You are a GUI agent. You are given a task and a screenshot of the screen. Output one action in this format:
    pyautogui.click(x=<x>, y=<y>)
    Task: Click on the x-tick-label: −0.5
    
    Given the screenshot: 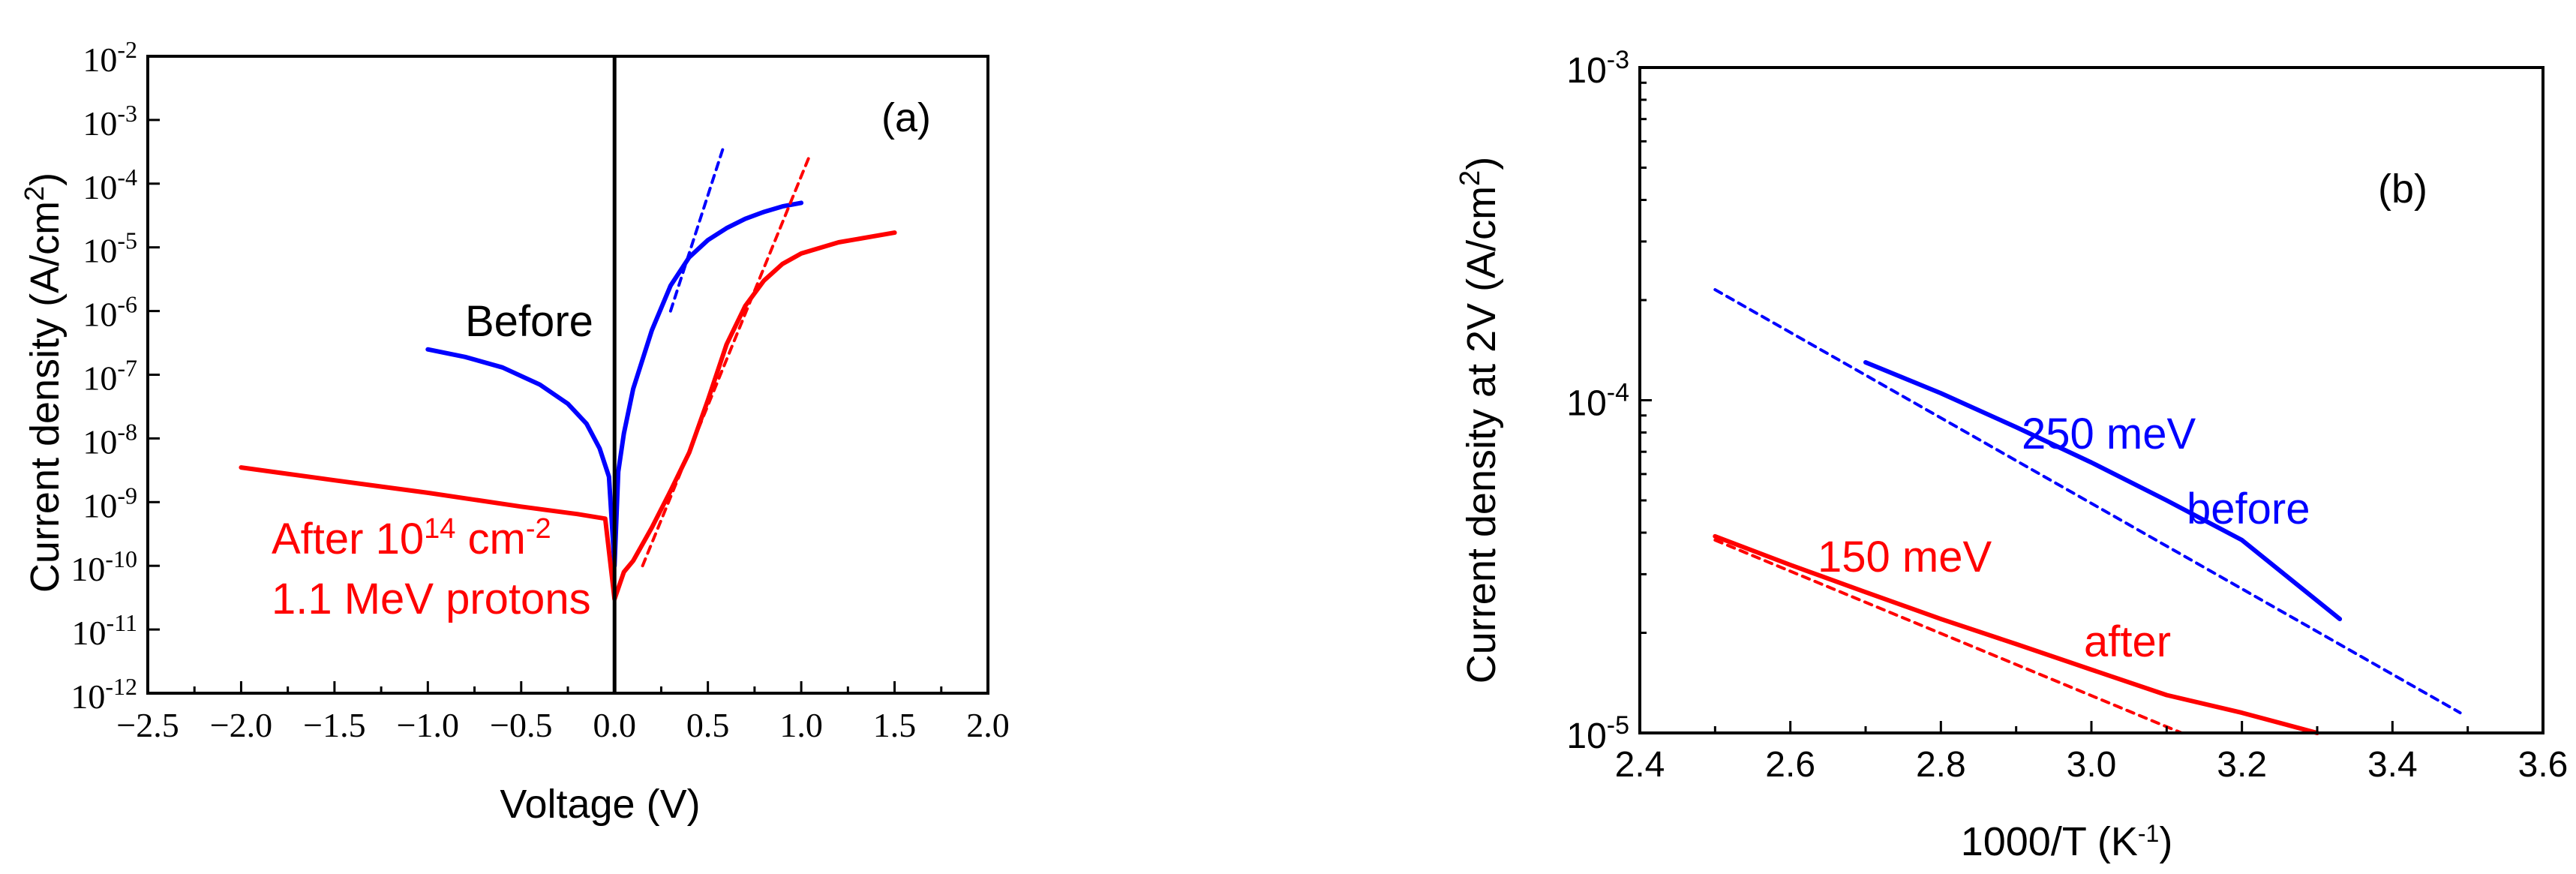 What is the action you would take?
    pyautogui.click(x=521, y=725)
    